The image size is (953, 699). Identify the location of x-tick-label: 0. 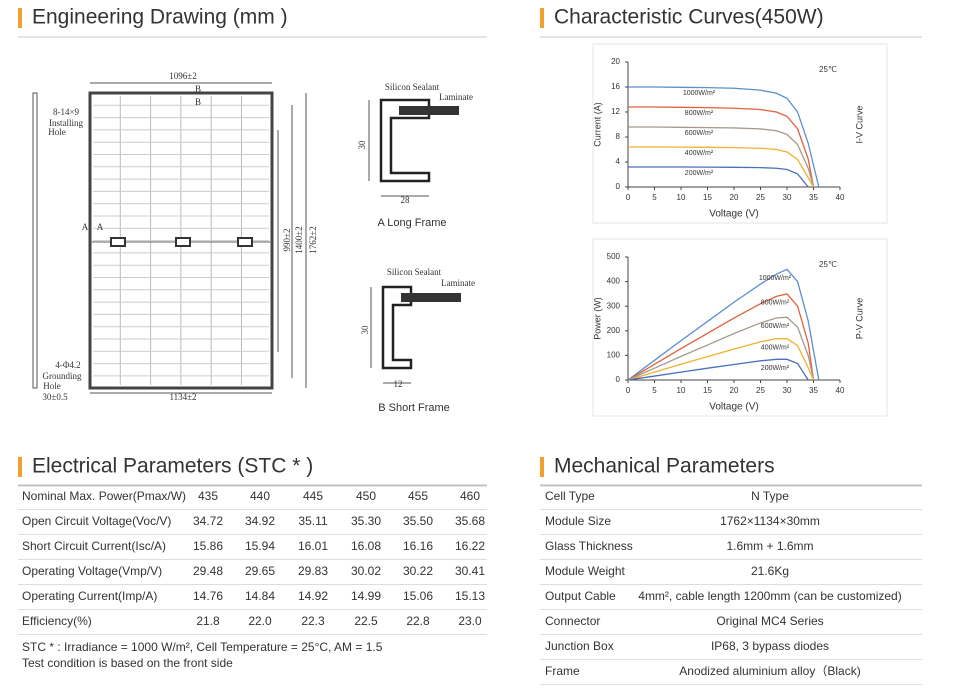
(628, 390).